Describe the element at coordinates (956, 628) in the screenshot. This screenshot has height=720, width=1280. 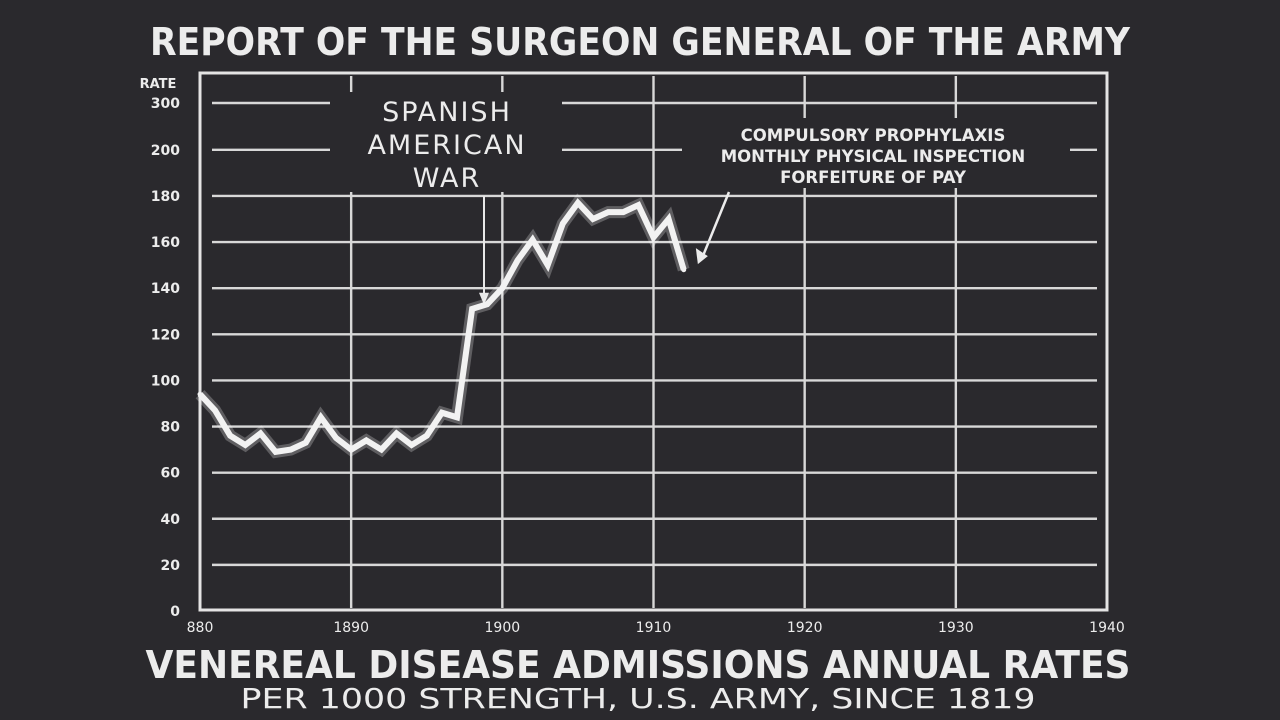
I see `x-tick-label: 1930` at that location.